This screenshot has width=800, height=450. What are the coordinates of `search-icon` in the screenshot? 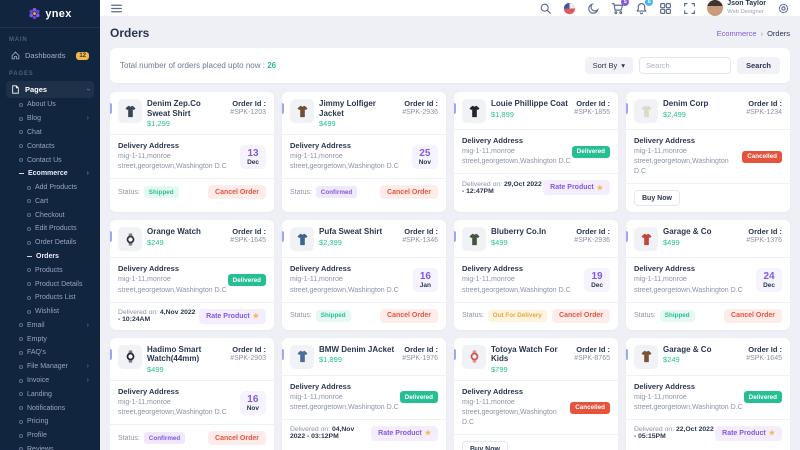 It's located at (545, 8).